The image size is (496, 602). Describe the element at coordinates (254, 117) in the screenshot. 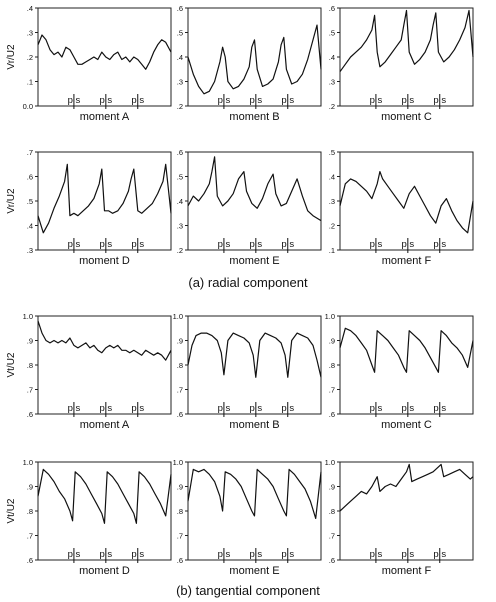

I see `panel-title: moment B` at that location.